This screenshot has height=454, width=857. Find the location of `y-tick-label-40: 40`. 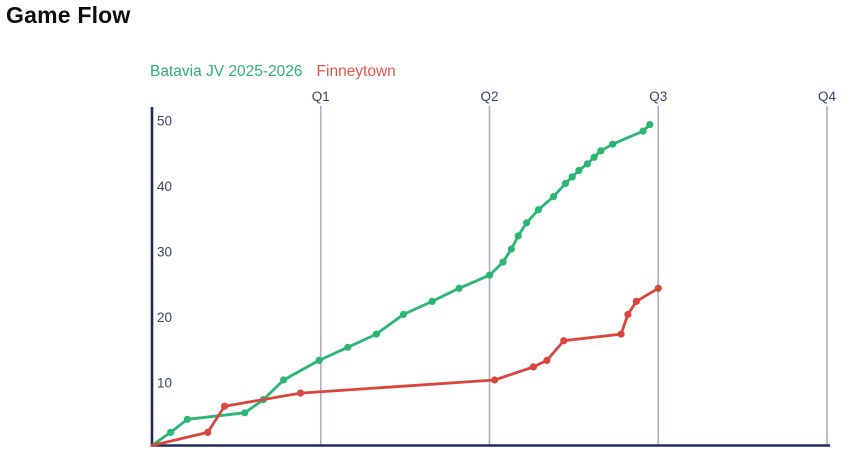

y-tick-label-40: 40 is located at coordinates (164, 186).